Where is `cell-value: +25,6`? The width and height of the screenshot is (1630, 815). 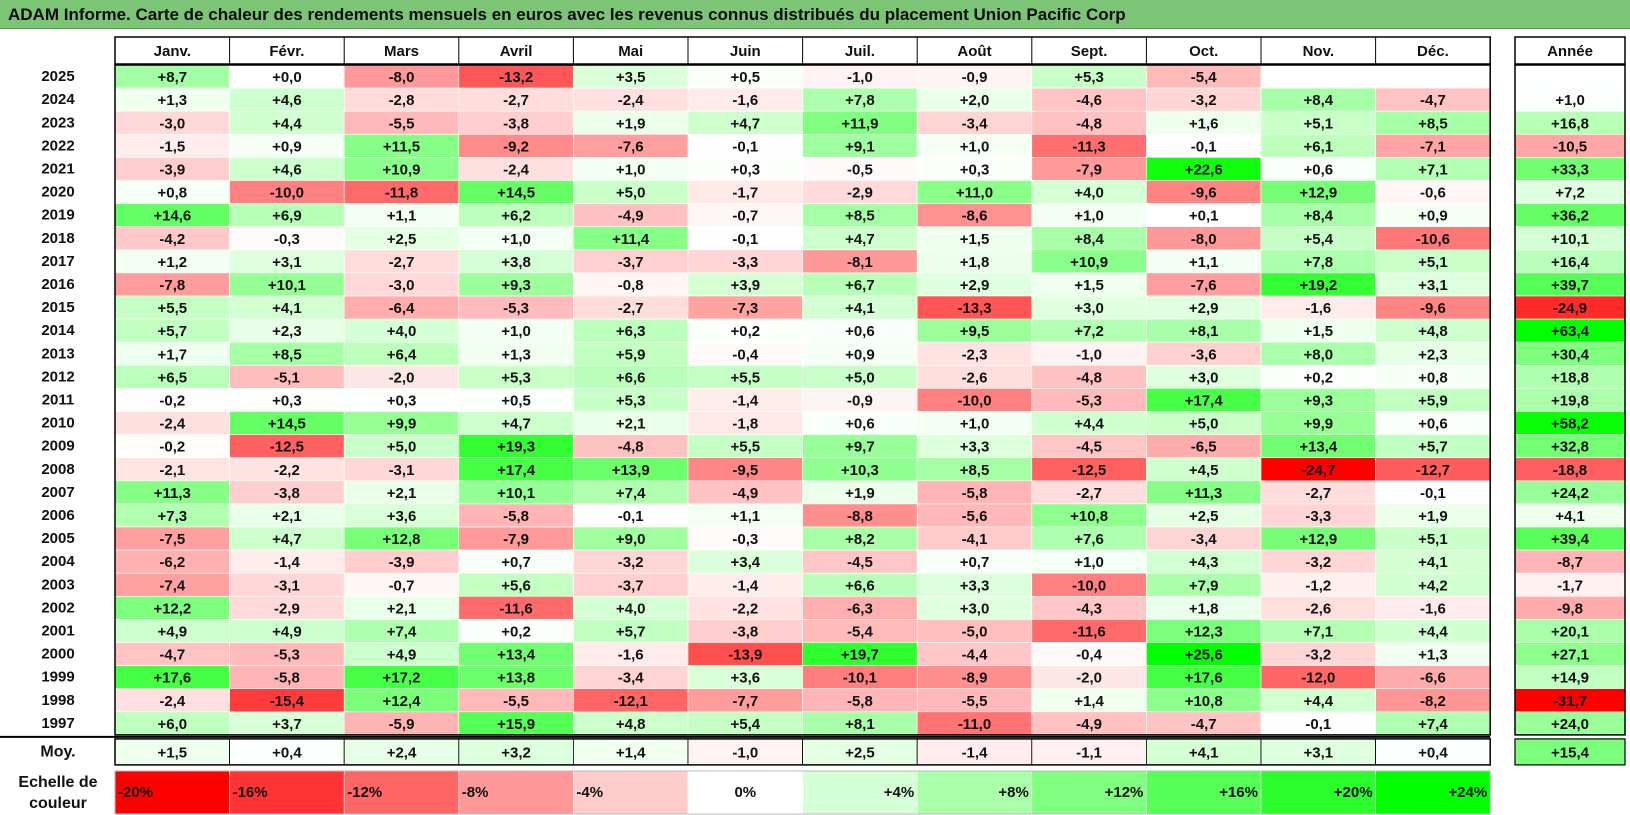 cell-value: +25,6 is located at coordinates (1204, 655).